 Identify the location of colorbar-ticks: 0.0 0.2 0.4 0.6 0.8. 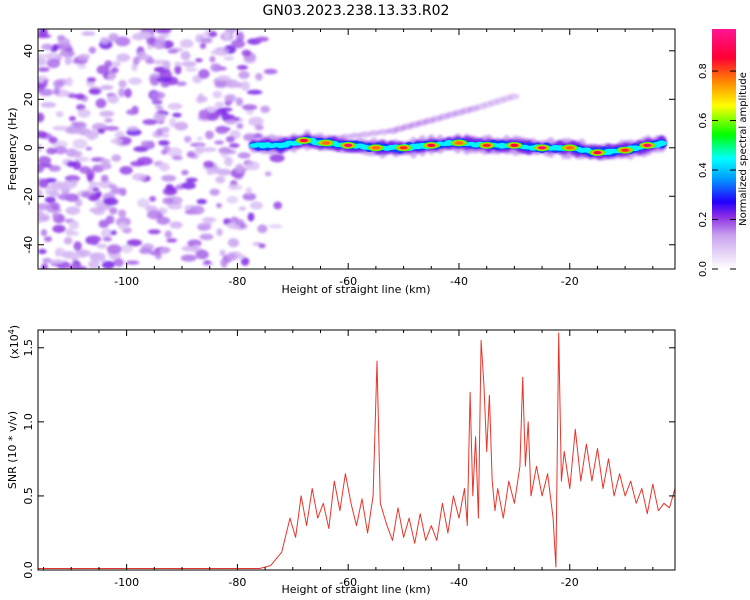
(717, 170).